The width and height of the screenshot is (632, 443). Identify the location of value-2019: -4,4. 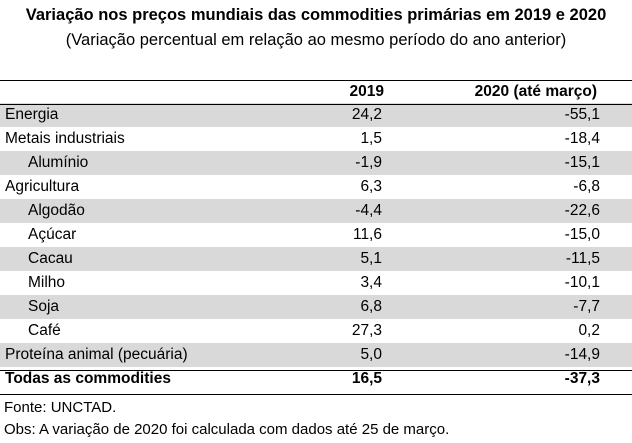
(368, 210).